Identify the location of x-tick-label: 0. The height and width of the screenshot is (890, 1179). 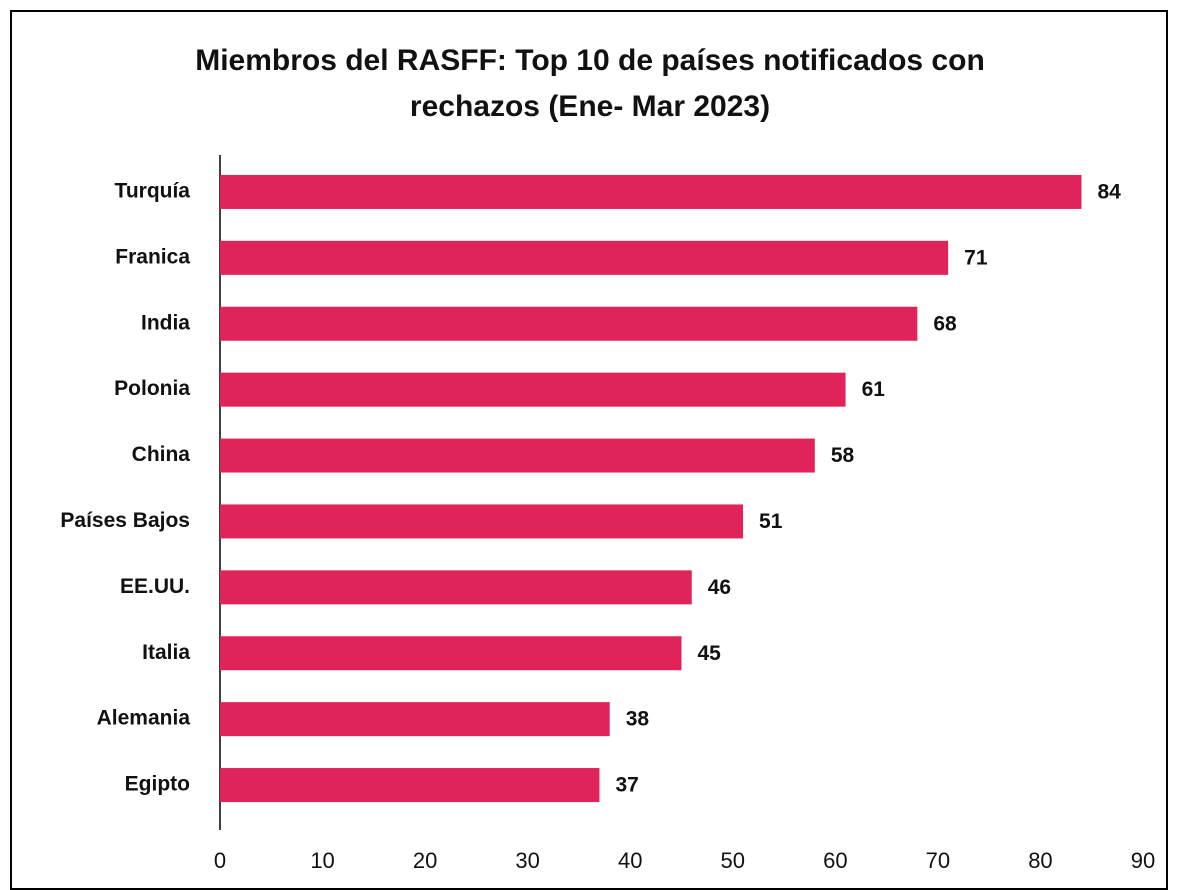
(220, 860).